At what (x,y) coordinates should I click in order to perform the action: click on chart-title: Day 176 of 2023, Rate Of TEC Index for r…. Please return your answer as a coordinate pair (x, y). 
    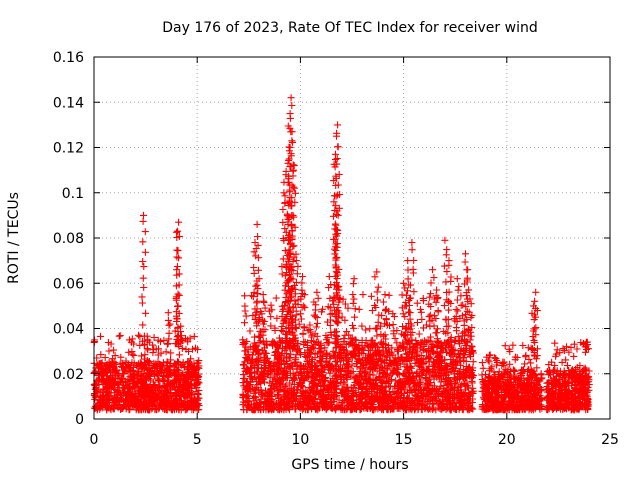
    Looking at the image, I should click on (349, 28).